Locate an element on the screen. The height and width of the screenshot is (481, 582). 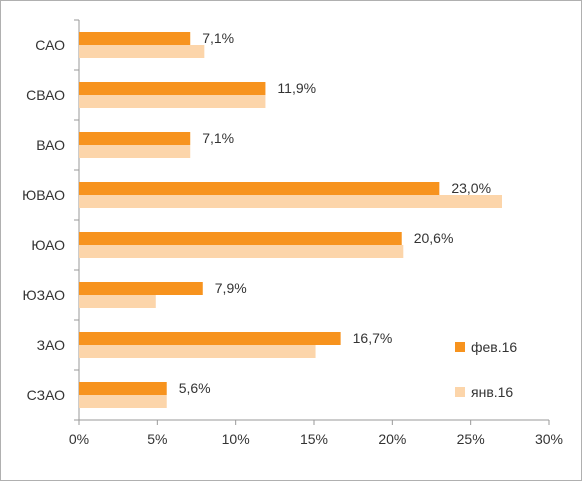
legend-swatch-jan16 is located at coordinates (460, 392).